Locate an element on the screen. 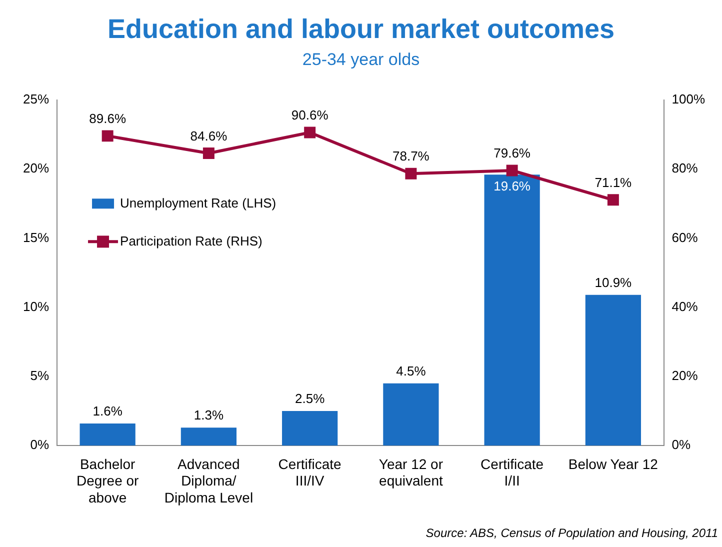  data-label: 1.6% is located at coordinates (107, 411).